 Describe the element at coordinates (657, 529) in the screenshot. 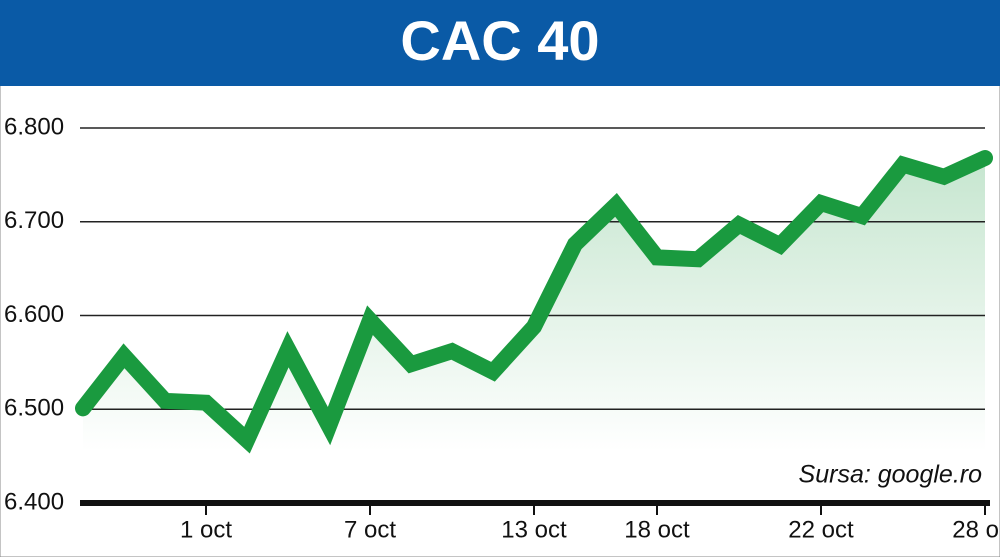

I see `x-tick-label: 18 oct` at that location.